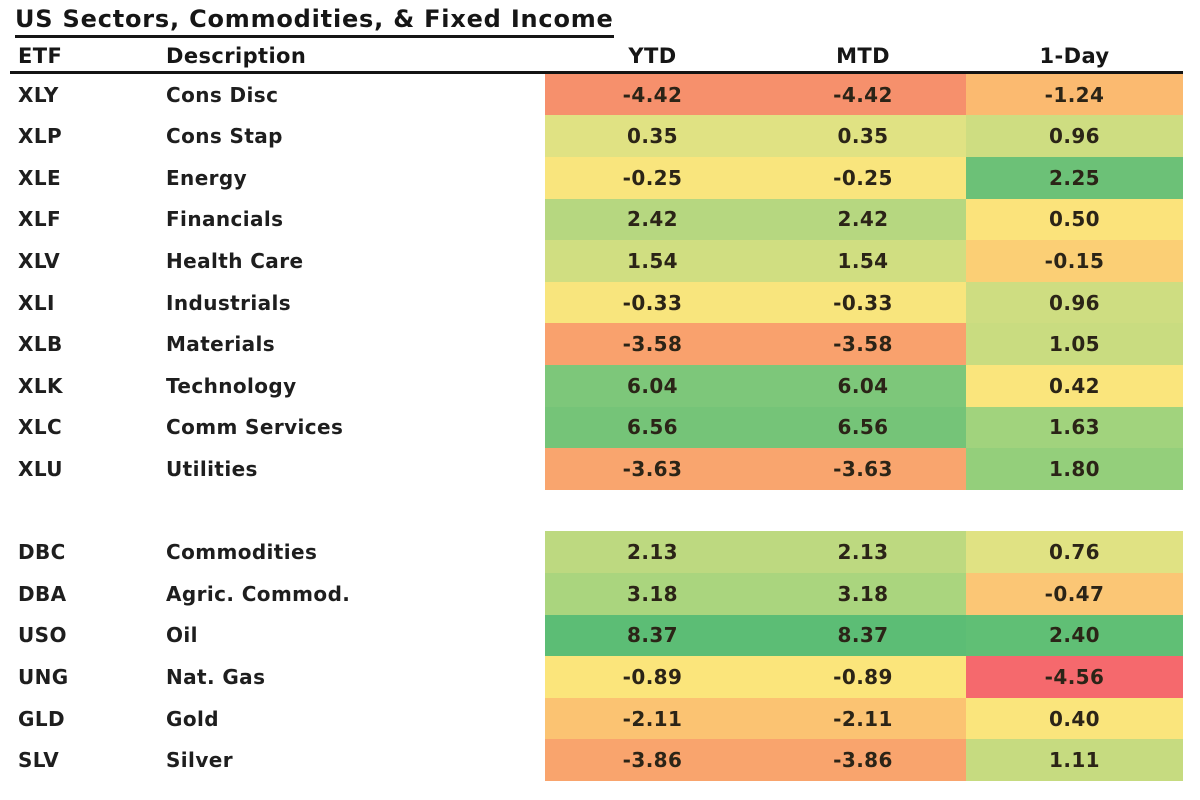  I want to click on one-day-value: -1.24, so click(1074, 94).